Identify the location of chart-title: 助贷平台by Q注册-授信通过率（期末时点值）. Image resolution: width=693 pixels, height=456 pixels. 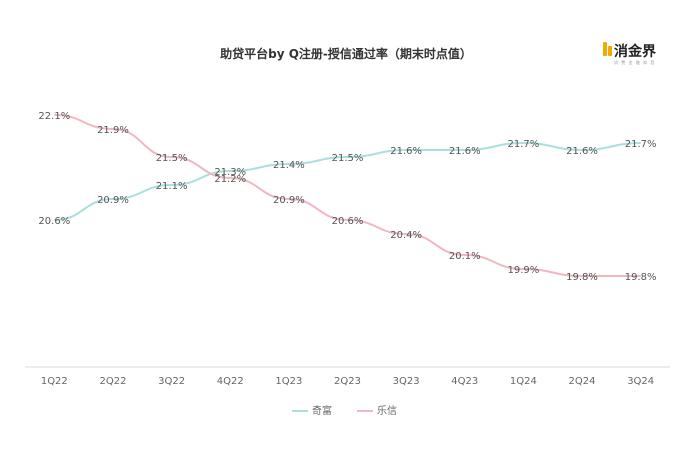
(346, 53).